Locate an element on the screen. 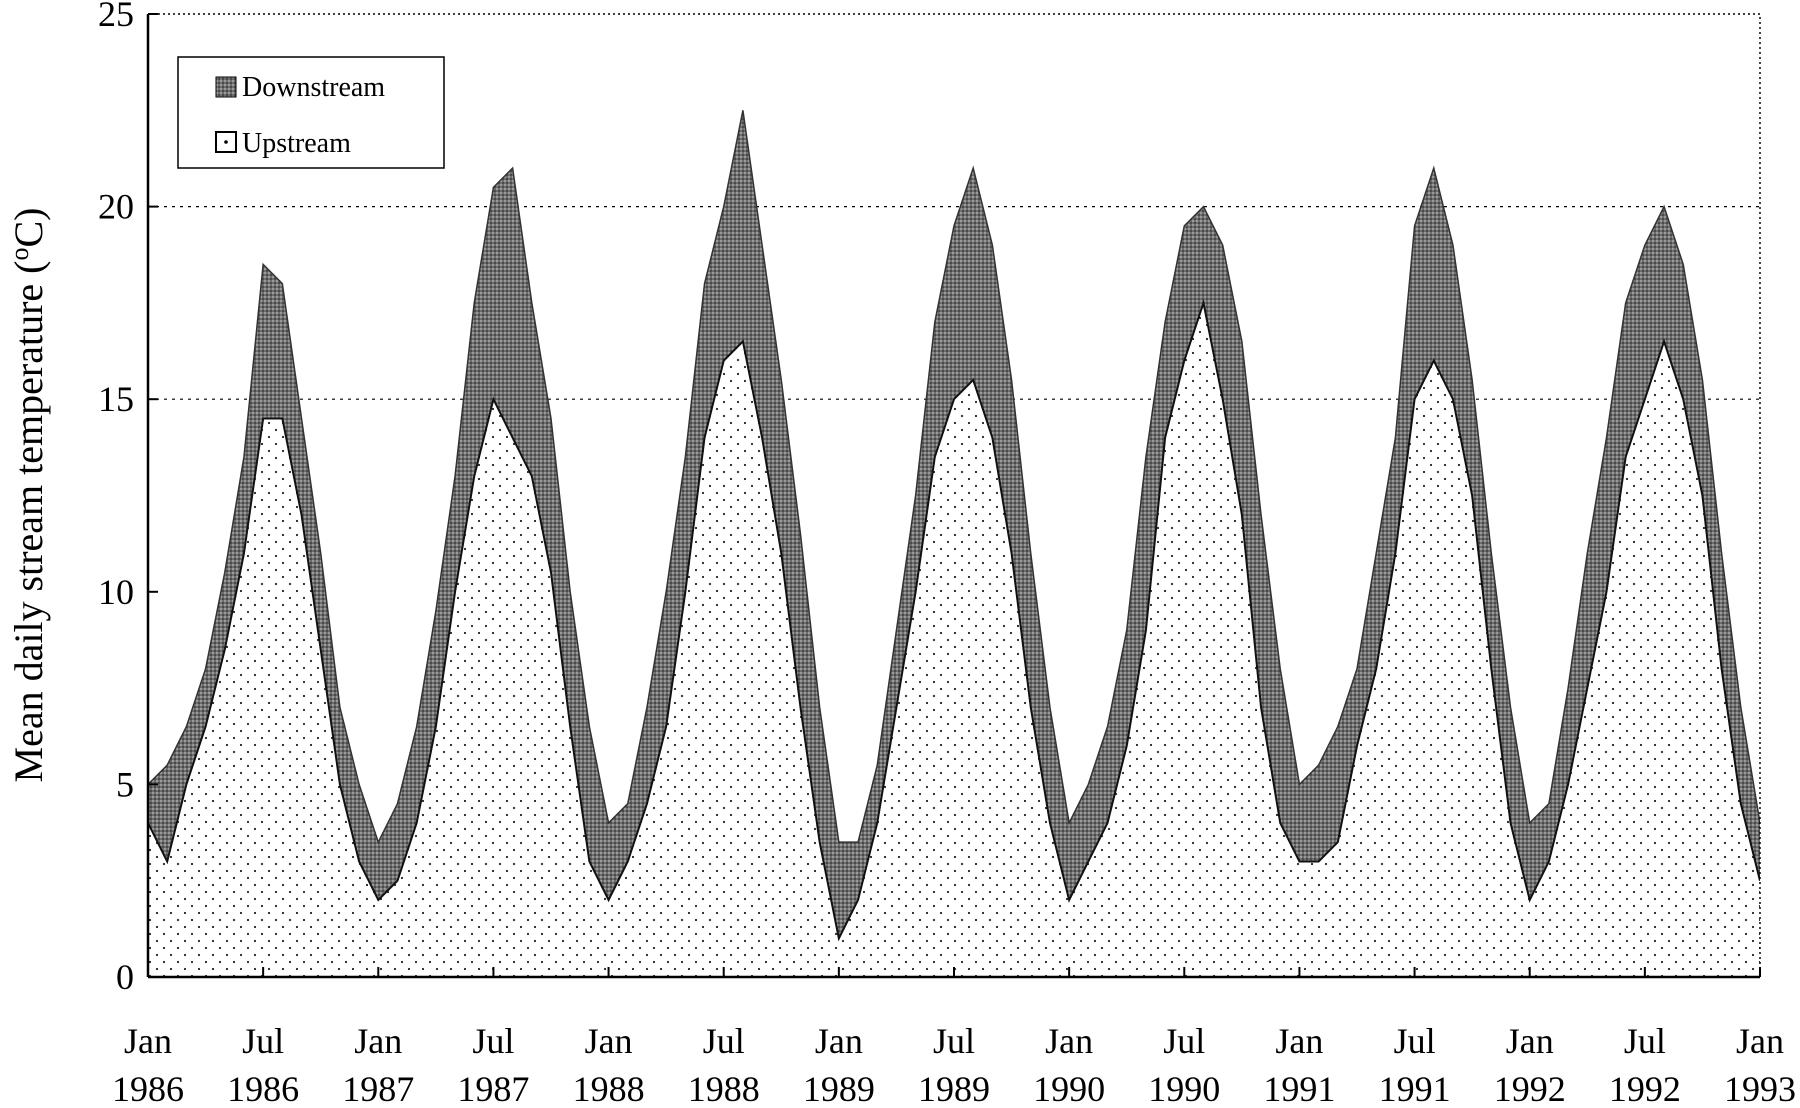 The image size is (1800, 1108). legend-swatch-downstream is located at coordinates (226, 87).